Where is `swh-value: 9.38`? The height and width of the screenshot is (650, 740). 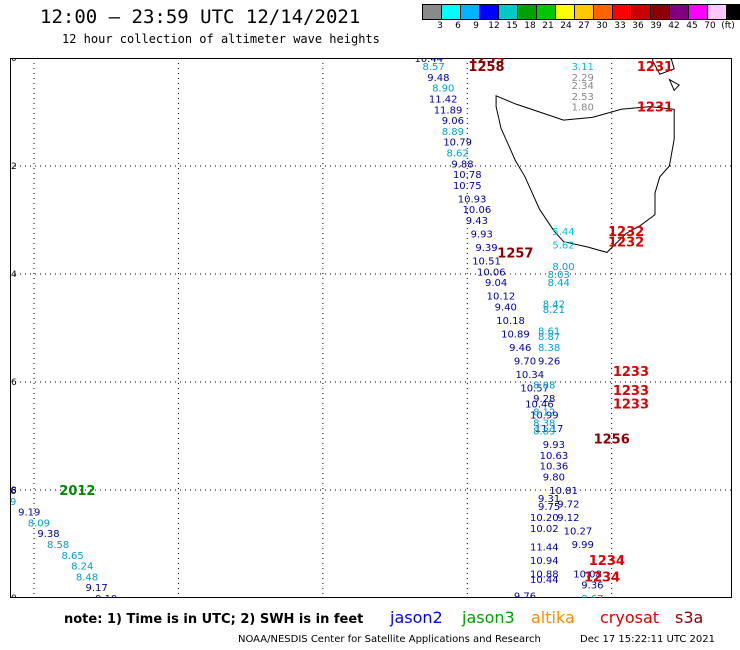 swh-value: 9.38 is located at coordinates (48, 534).